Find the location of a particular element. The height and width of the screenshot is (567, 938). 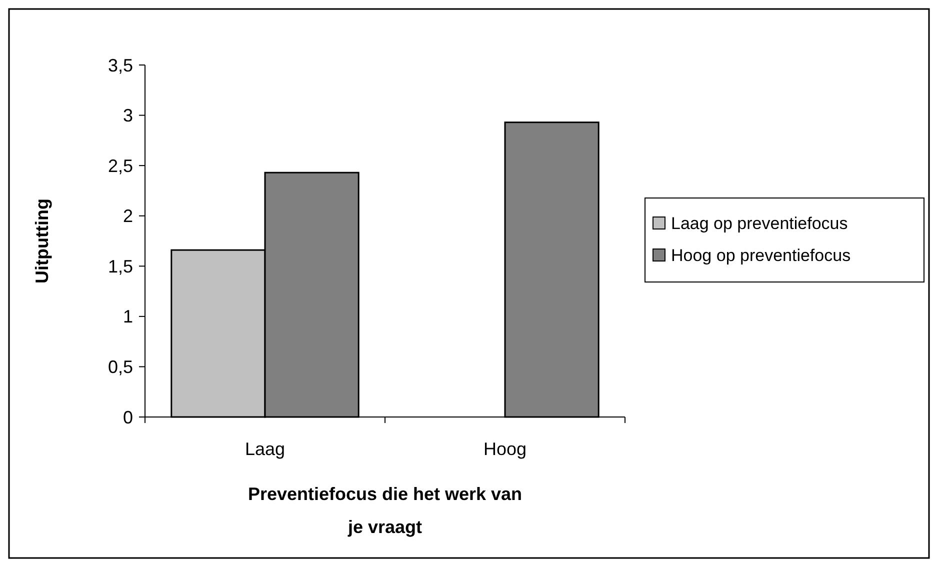

y-tick-label: 1,5 is located at coordinates (120, 266).